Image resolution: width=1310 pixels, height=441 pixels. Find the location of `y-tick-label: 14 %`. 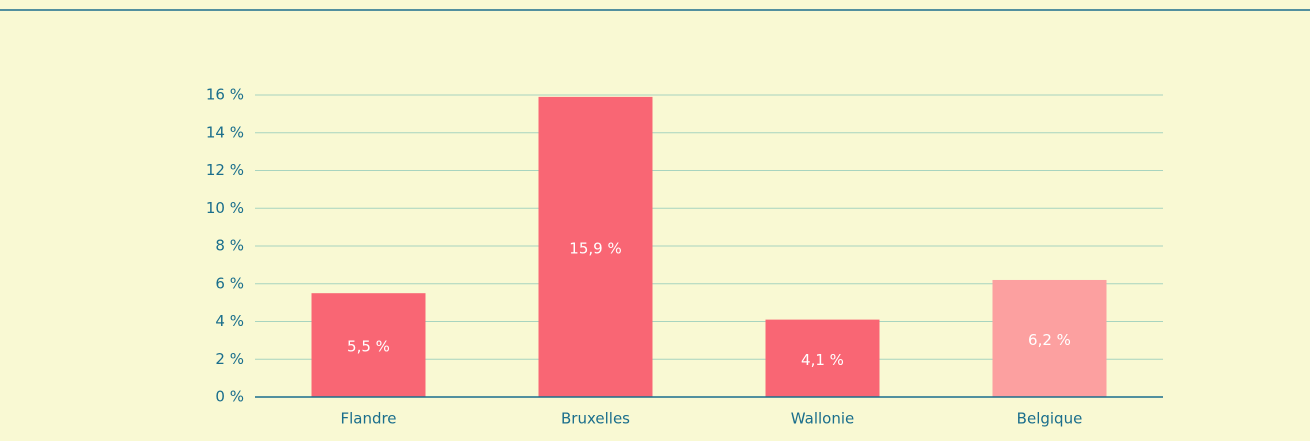

y-tick-label: 14 % is located at coordinates (225, 132).